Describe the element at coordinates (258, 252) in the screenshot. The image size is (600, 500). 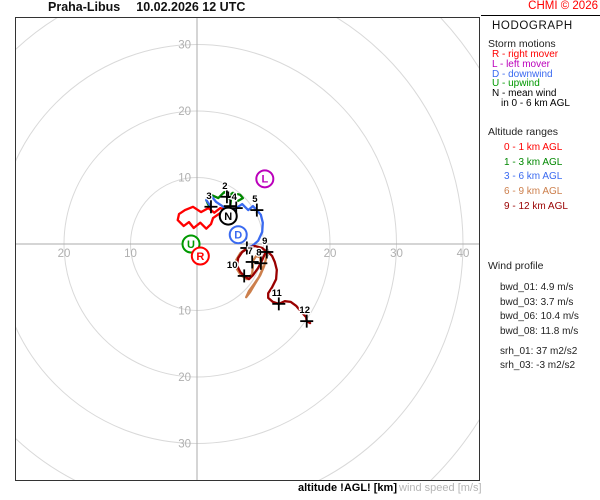
I see `altitude-marker-label: 8` at that location.